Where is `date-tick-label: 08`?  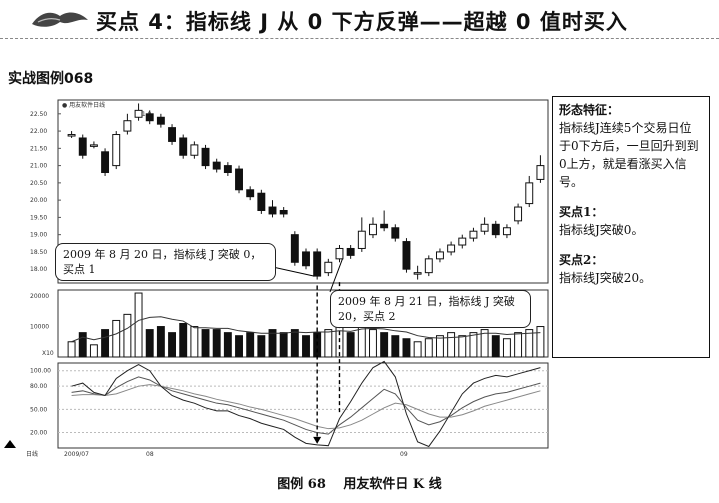
date-tick-label: 08 is located at coordinates (150, 454).